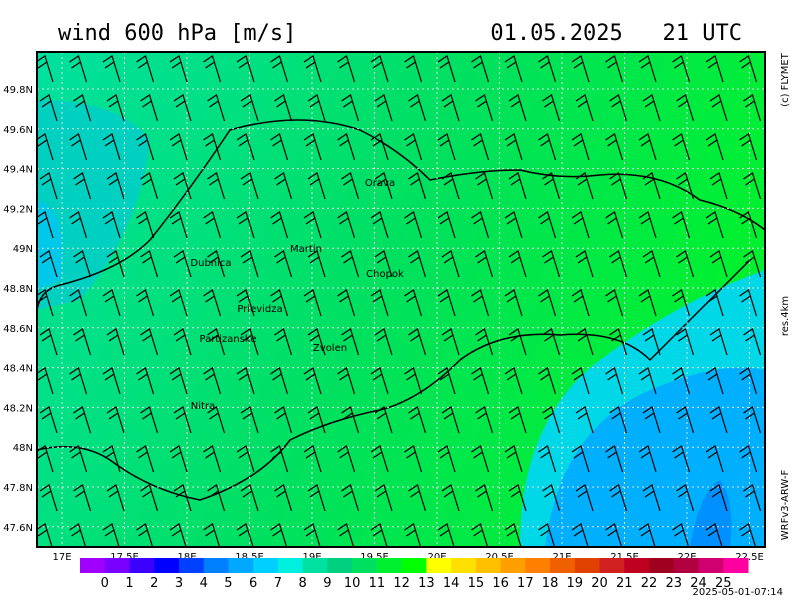 The image size is (800, 600). What do you see at coordinates (18, 488) in the screenshot?
I see `lat-label: 47.8N` at bounding box center [18, 488].